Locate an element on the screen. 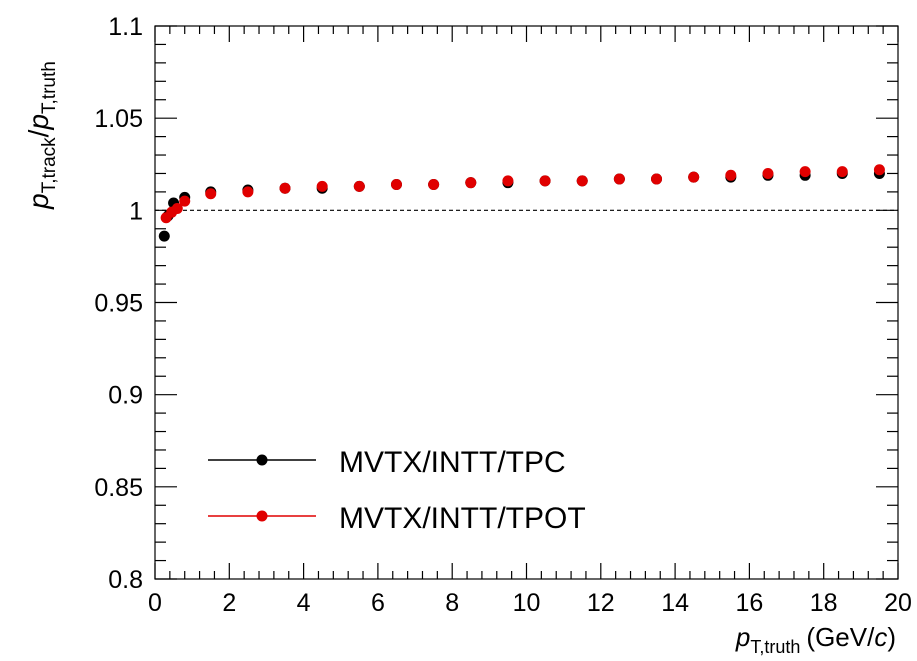 This screenshot has height=661, width=917. x-tick-label: 6 is located at coordinates (378, 603).